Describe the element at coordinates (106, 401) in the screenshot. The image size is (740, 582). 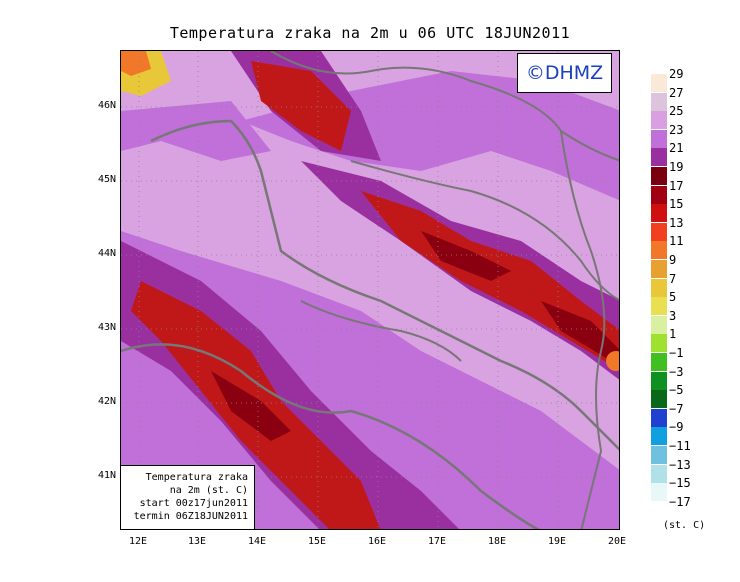
I see `lat-label-42n: 42N` at that location.